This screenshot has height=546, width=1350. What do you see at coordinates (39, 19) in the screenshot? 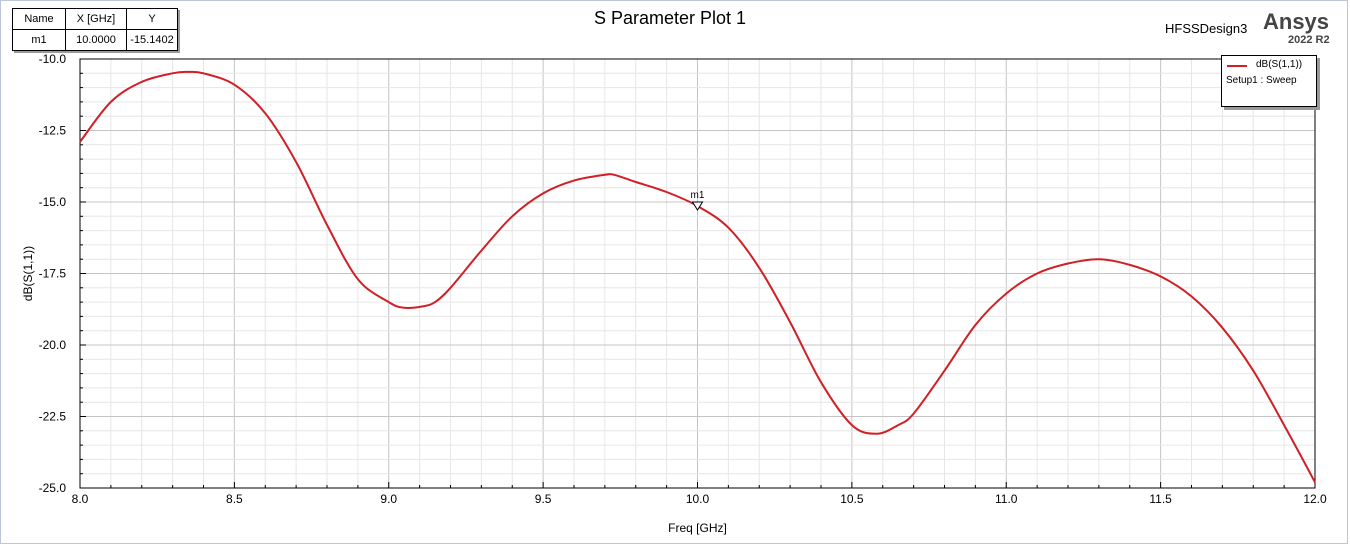
I see `marker-header-name: Name` at bounding box center [39, 19].